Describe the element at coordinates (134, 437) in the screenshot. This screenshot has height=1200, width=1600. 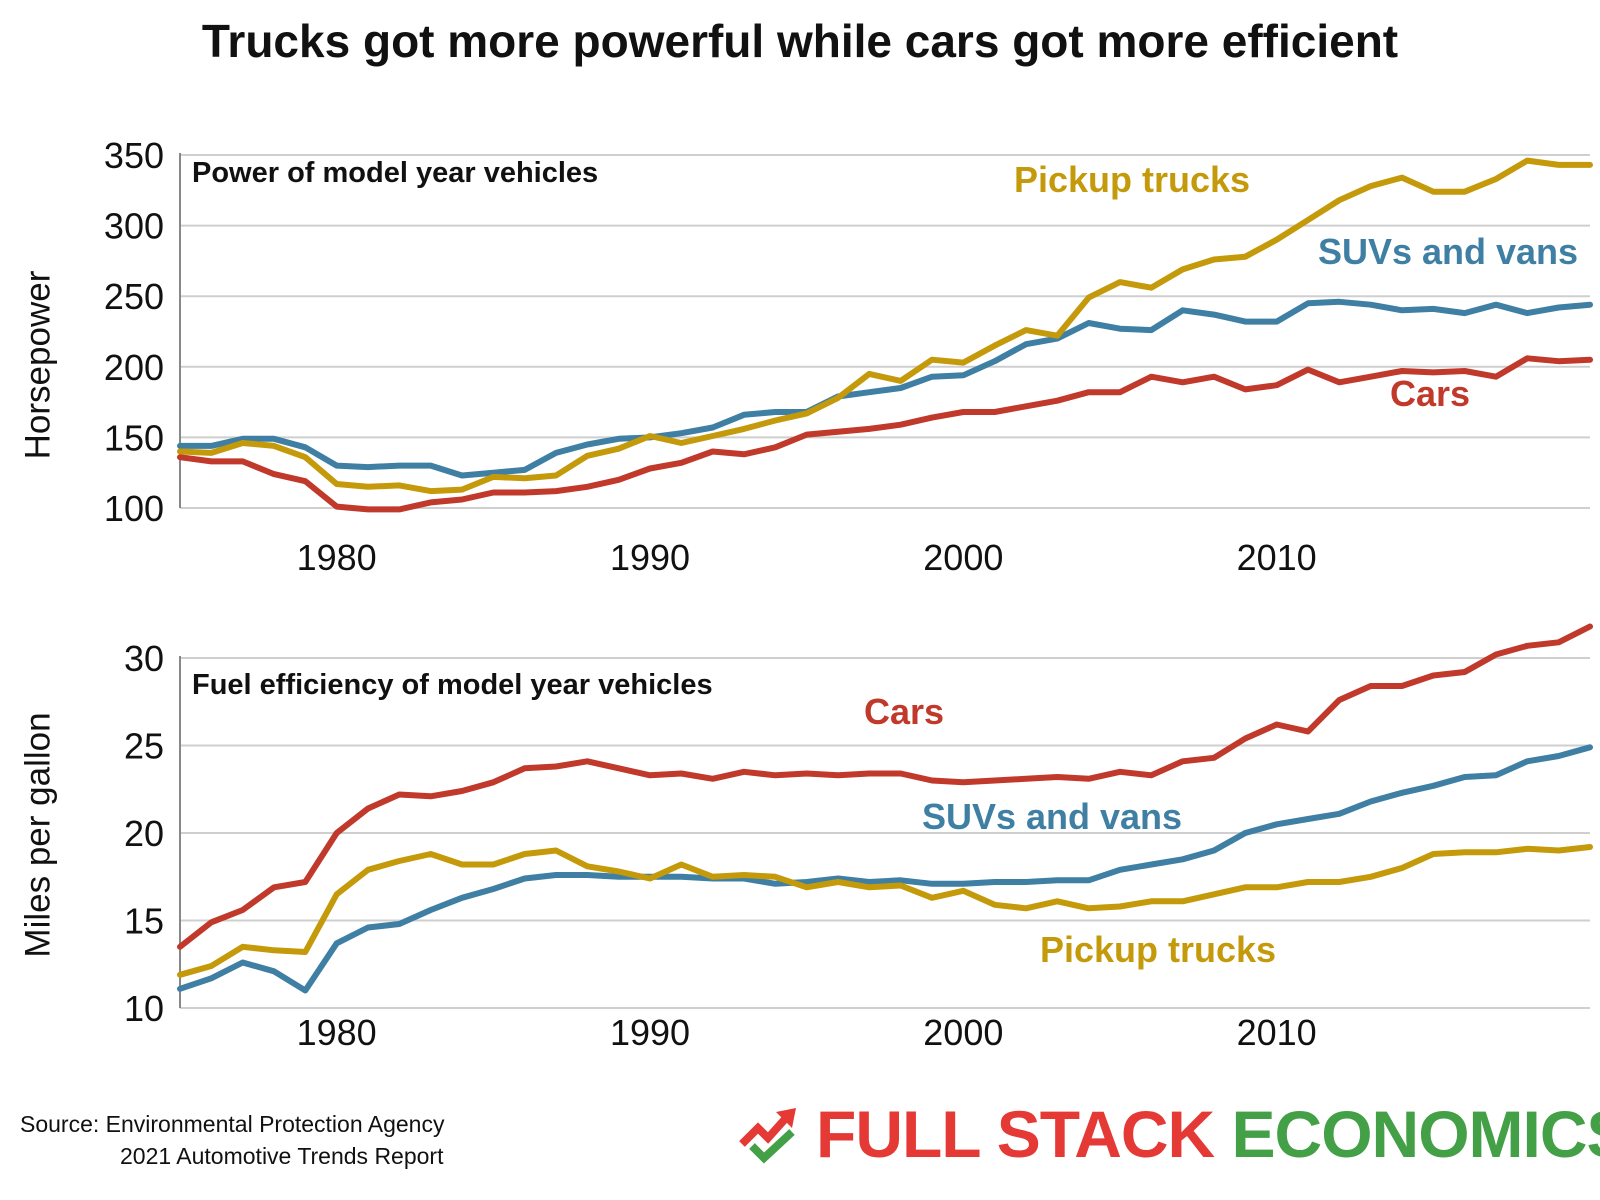
I see `y-tick-label: 150` at that location.